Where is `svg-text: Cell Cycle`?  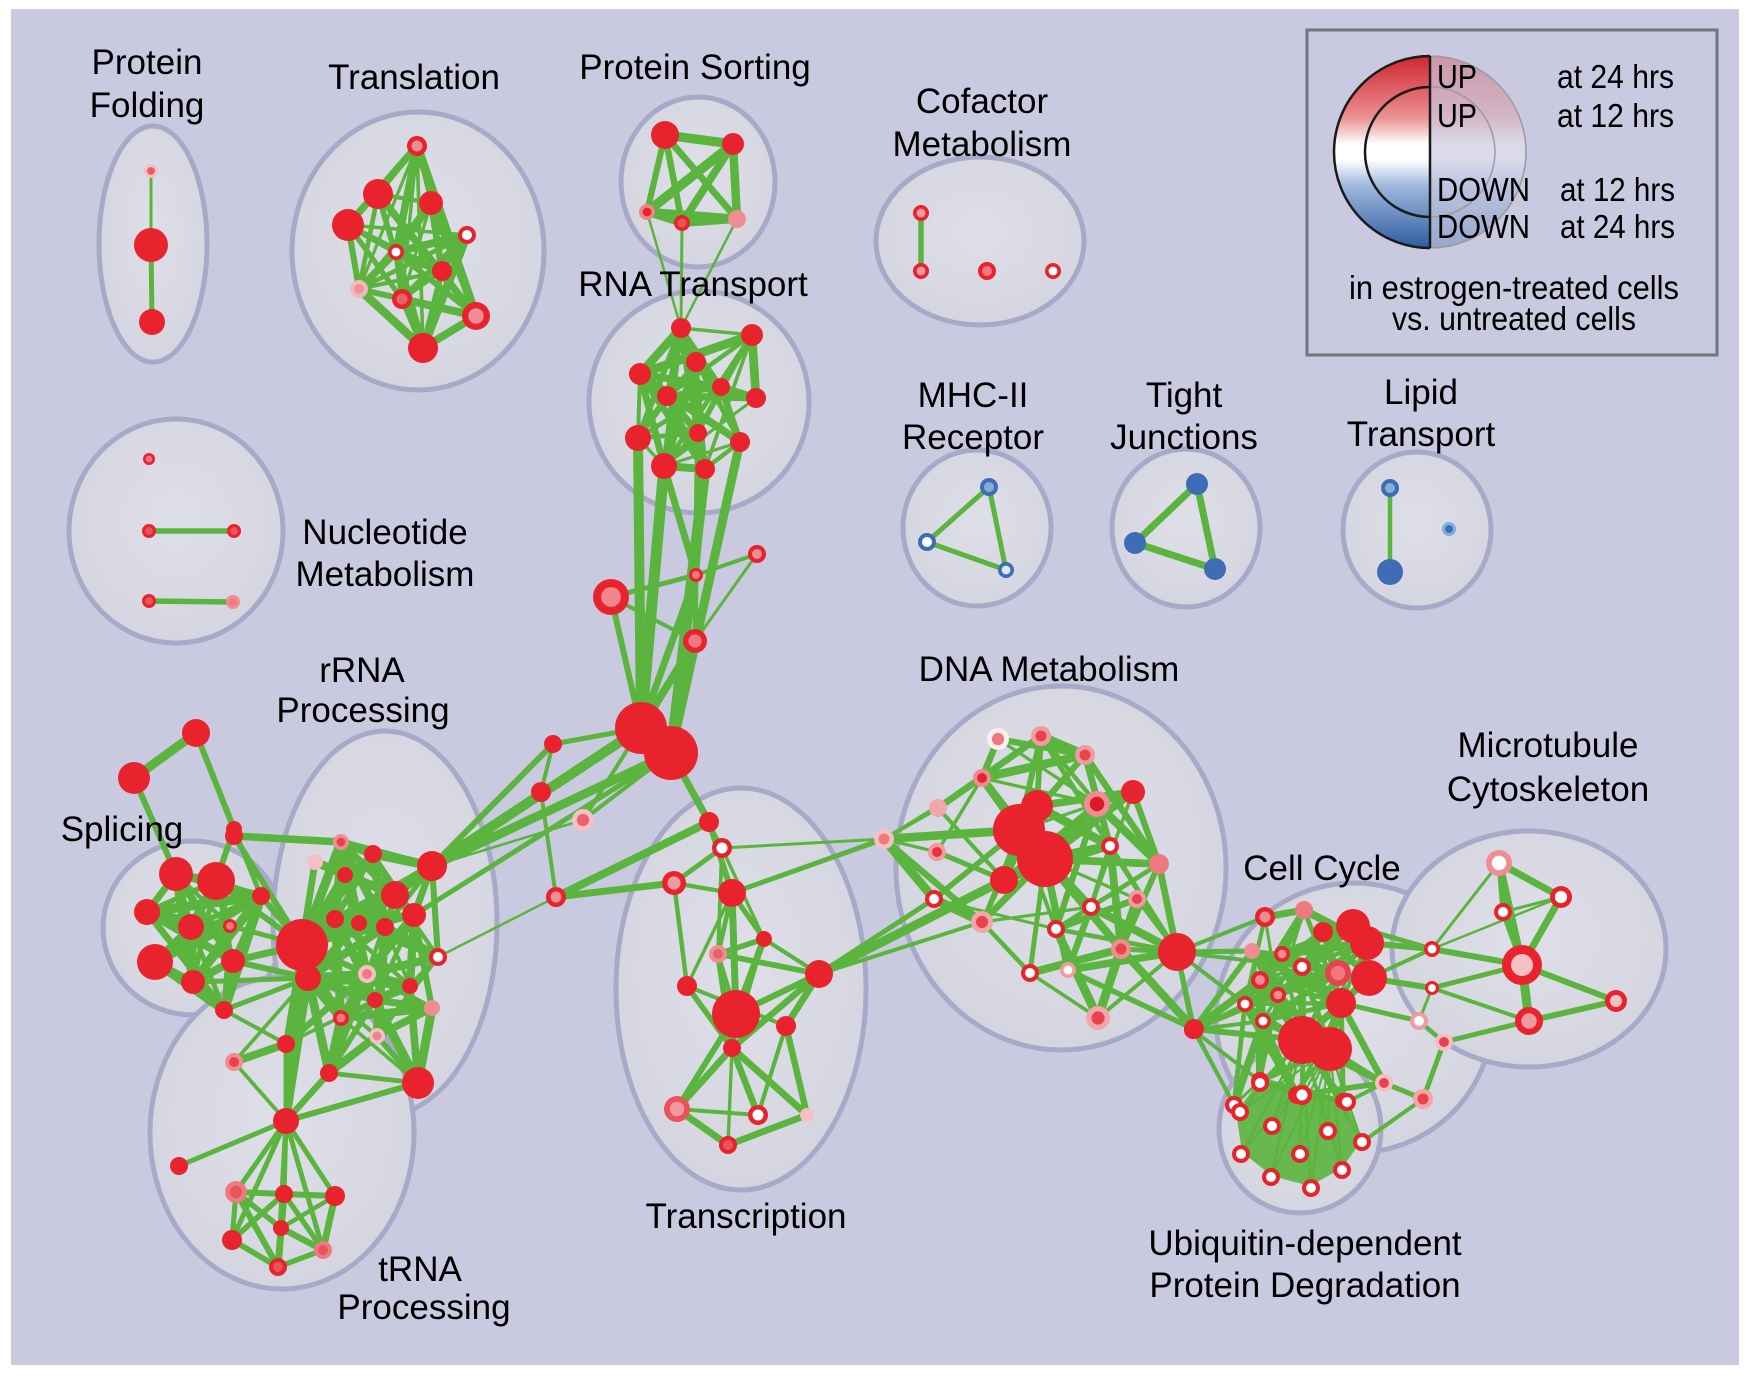 svg-text: Cell Cycle is located at coordinates (1322, 868).